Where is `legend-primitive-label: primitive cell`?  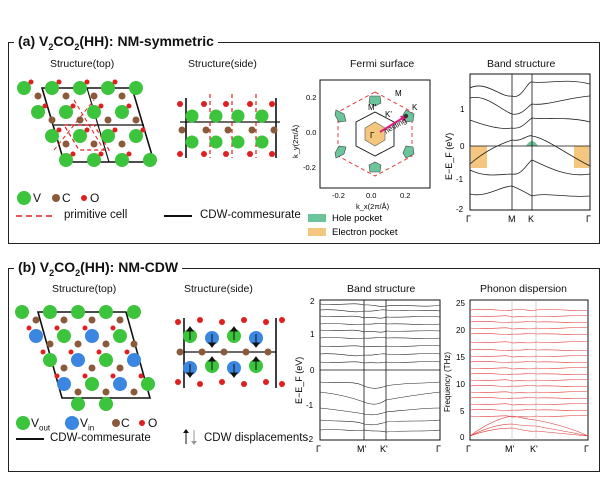 legend-primitive-label: primitive cell is located at coordinates (96, 215).